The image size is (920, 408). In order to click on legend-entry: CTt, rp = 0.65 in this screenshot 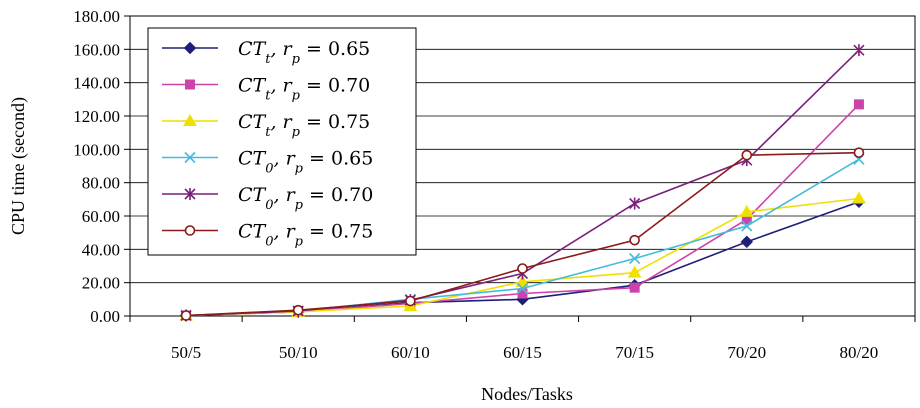, I will do `click(266, 52)`.